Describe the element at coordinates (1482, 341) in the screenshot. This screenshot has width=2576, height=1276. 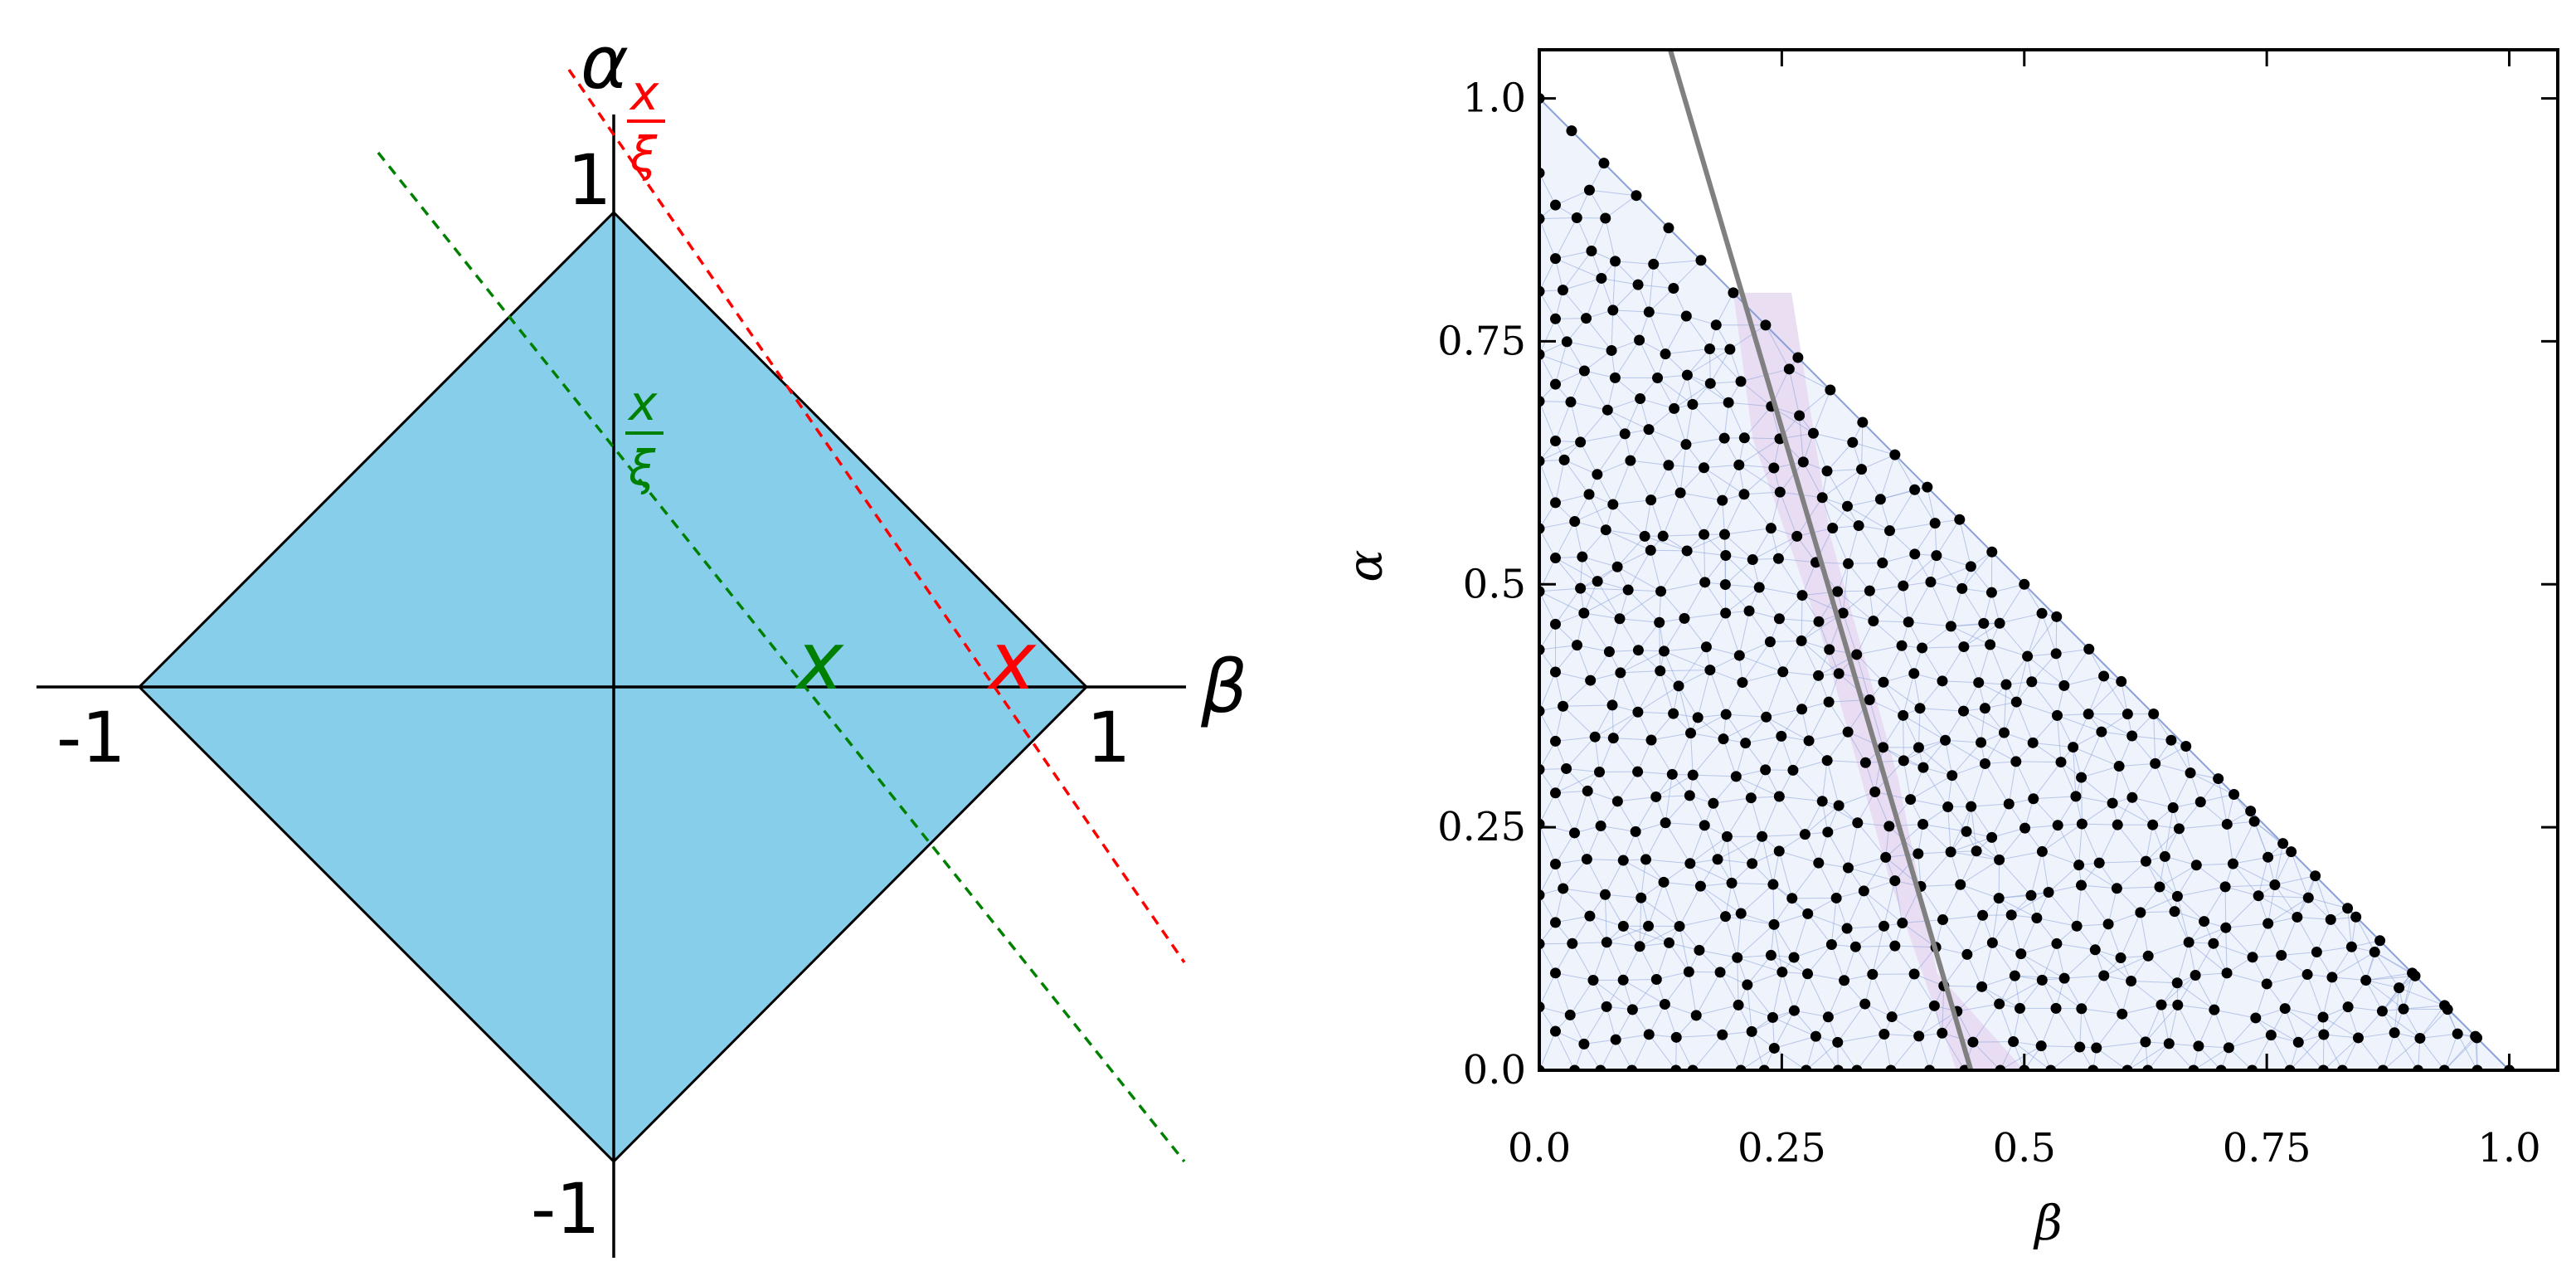
I see `y-tick-label: 0.75` at that location.